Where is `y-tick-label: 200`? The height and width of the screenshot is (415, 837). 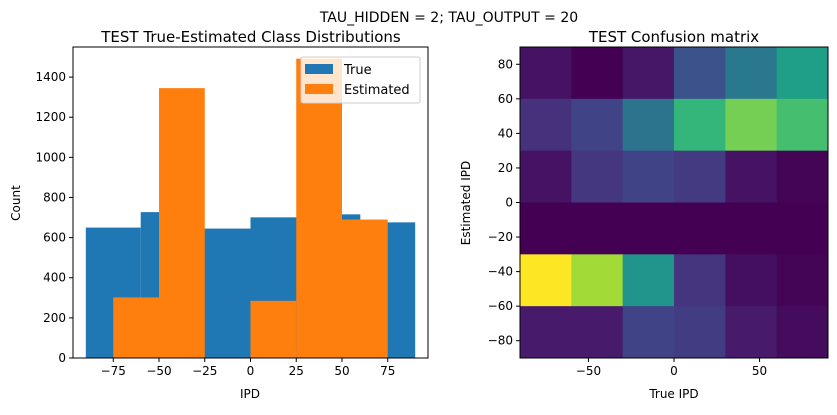
y-tick-label: 200 is located at coordinates (54, 318).